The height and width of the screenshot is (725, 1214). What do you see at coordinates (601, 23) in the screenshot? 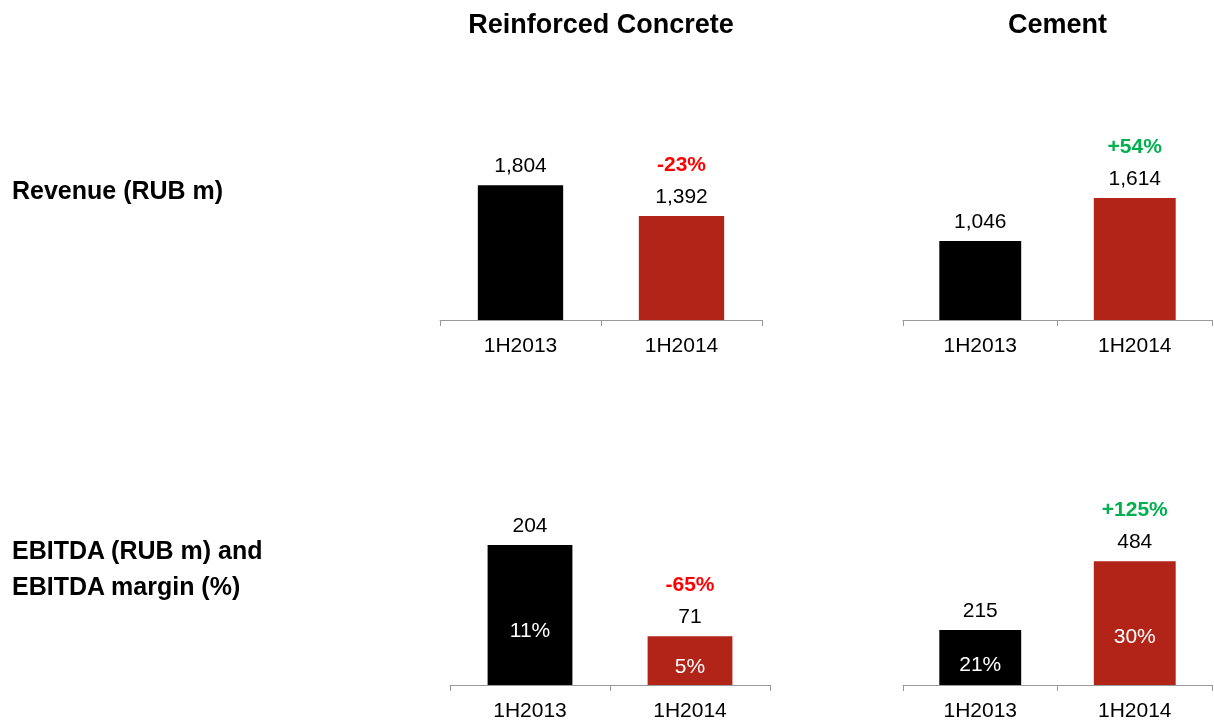
I see `chart-title: Reinforced Concrete` at bounding box center [601, 23].